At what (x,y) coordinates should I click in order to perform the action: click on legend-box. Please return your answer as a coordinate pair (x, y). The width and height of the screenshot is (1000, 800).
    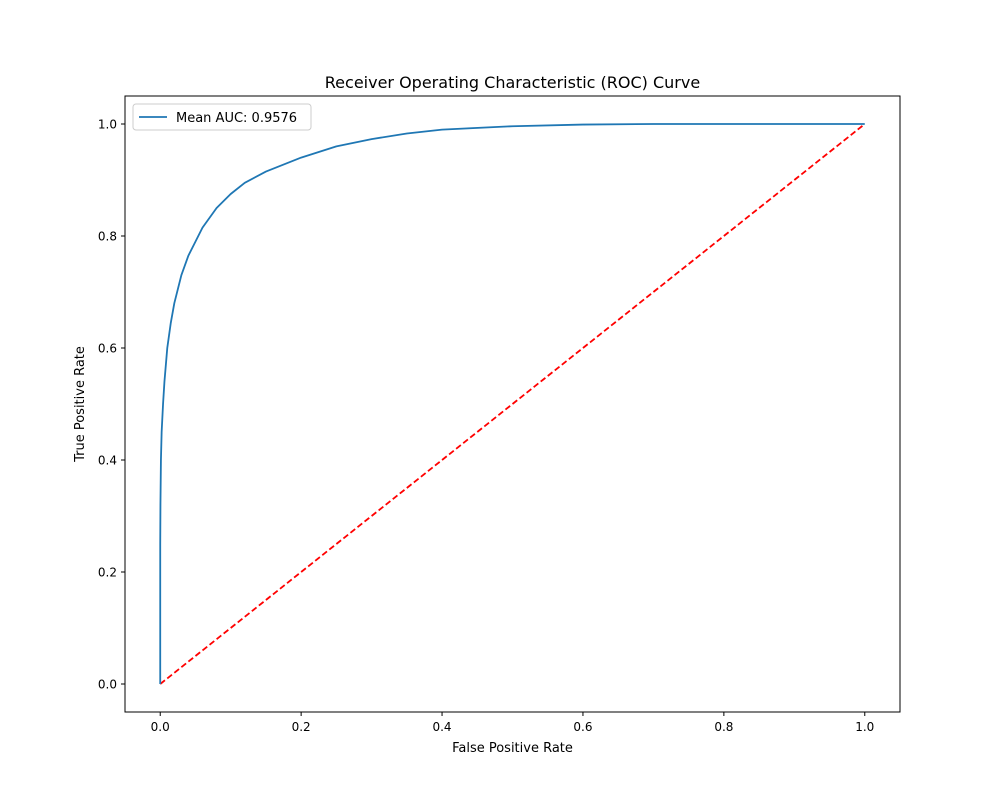
    Looking at the image, I should click on (222, 117).